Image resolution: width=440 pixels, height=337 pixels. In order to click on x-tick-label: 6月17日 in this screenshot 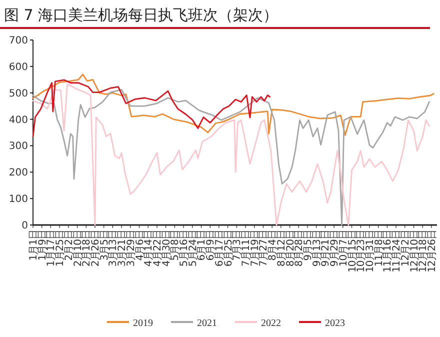, I will do `click(220, 248)`.